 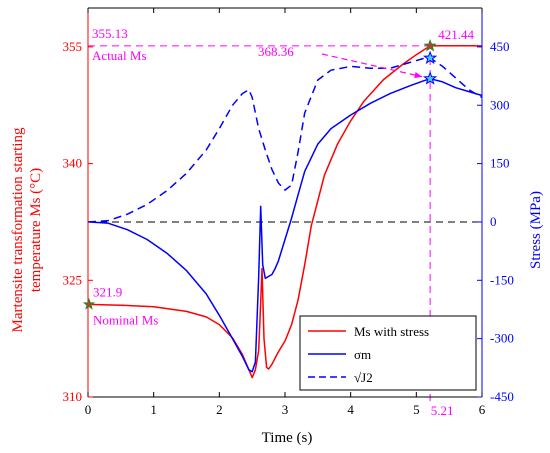 I want to click on legend-label-0: Ms with stress, so click(x=391, y=331).